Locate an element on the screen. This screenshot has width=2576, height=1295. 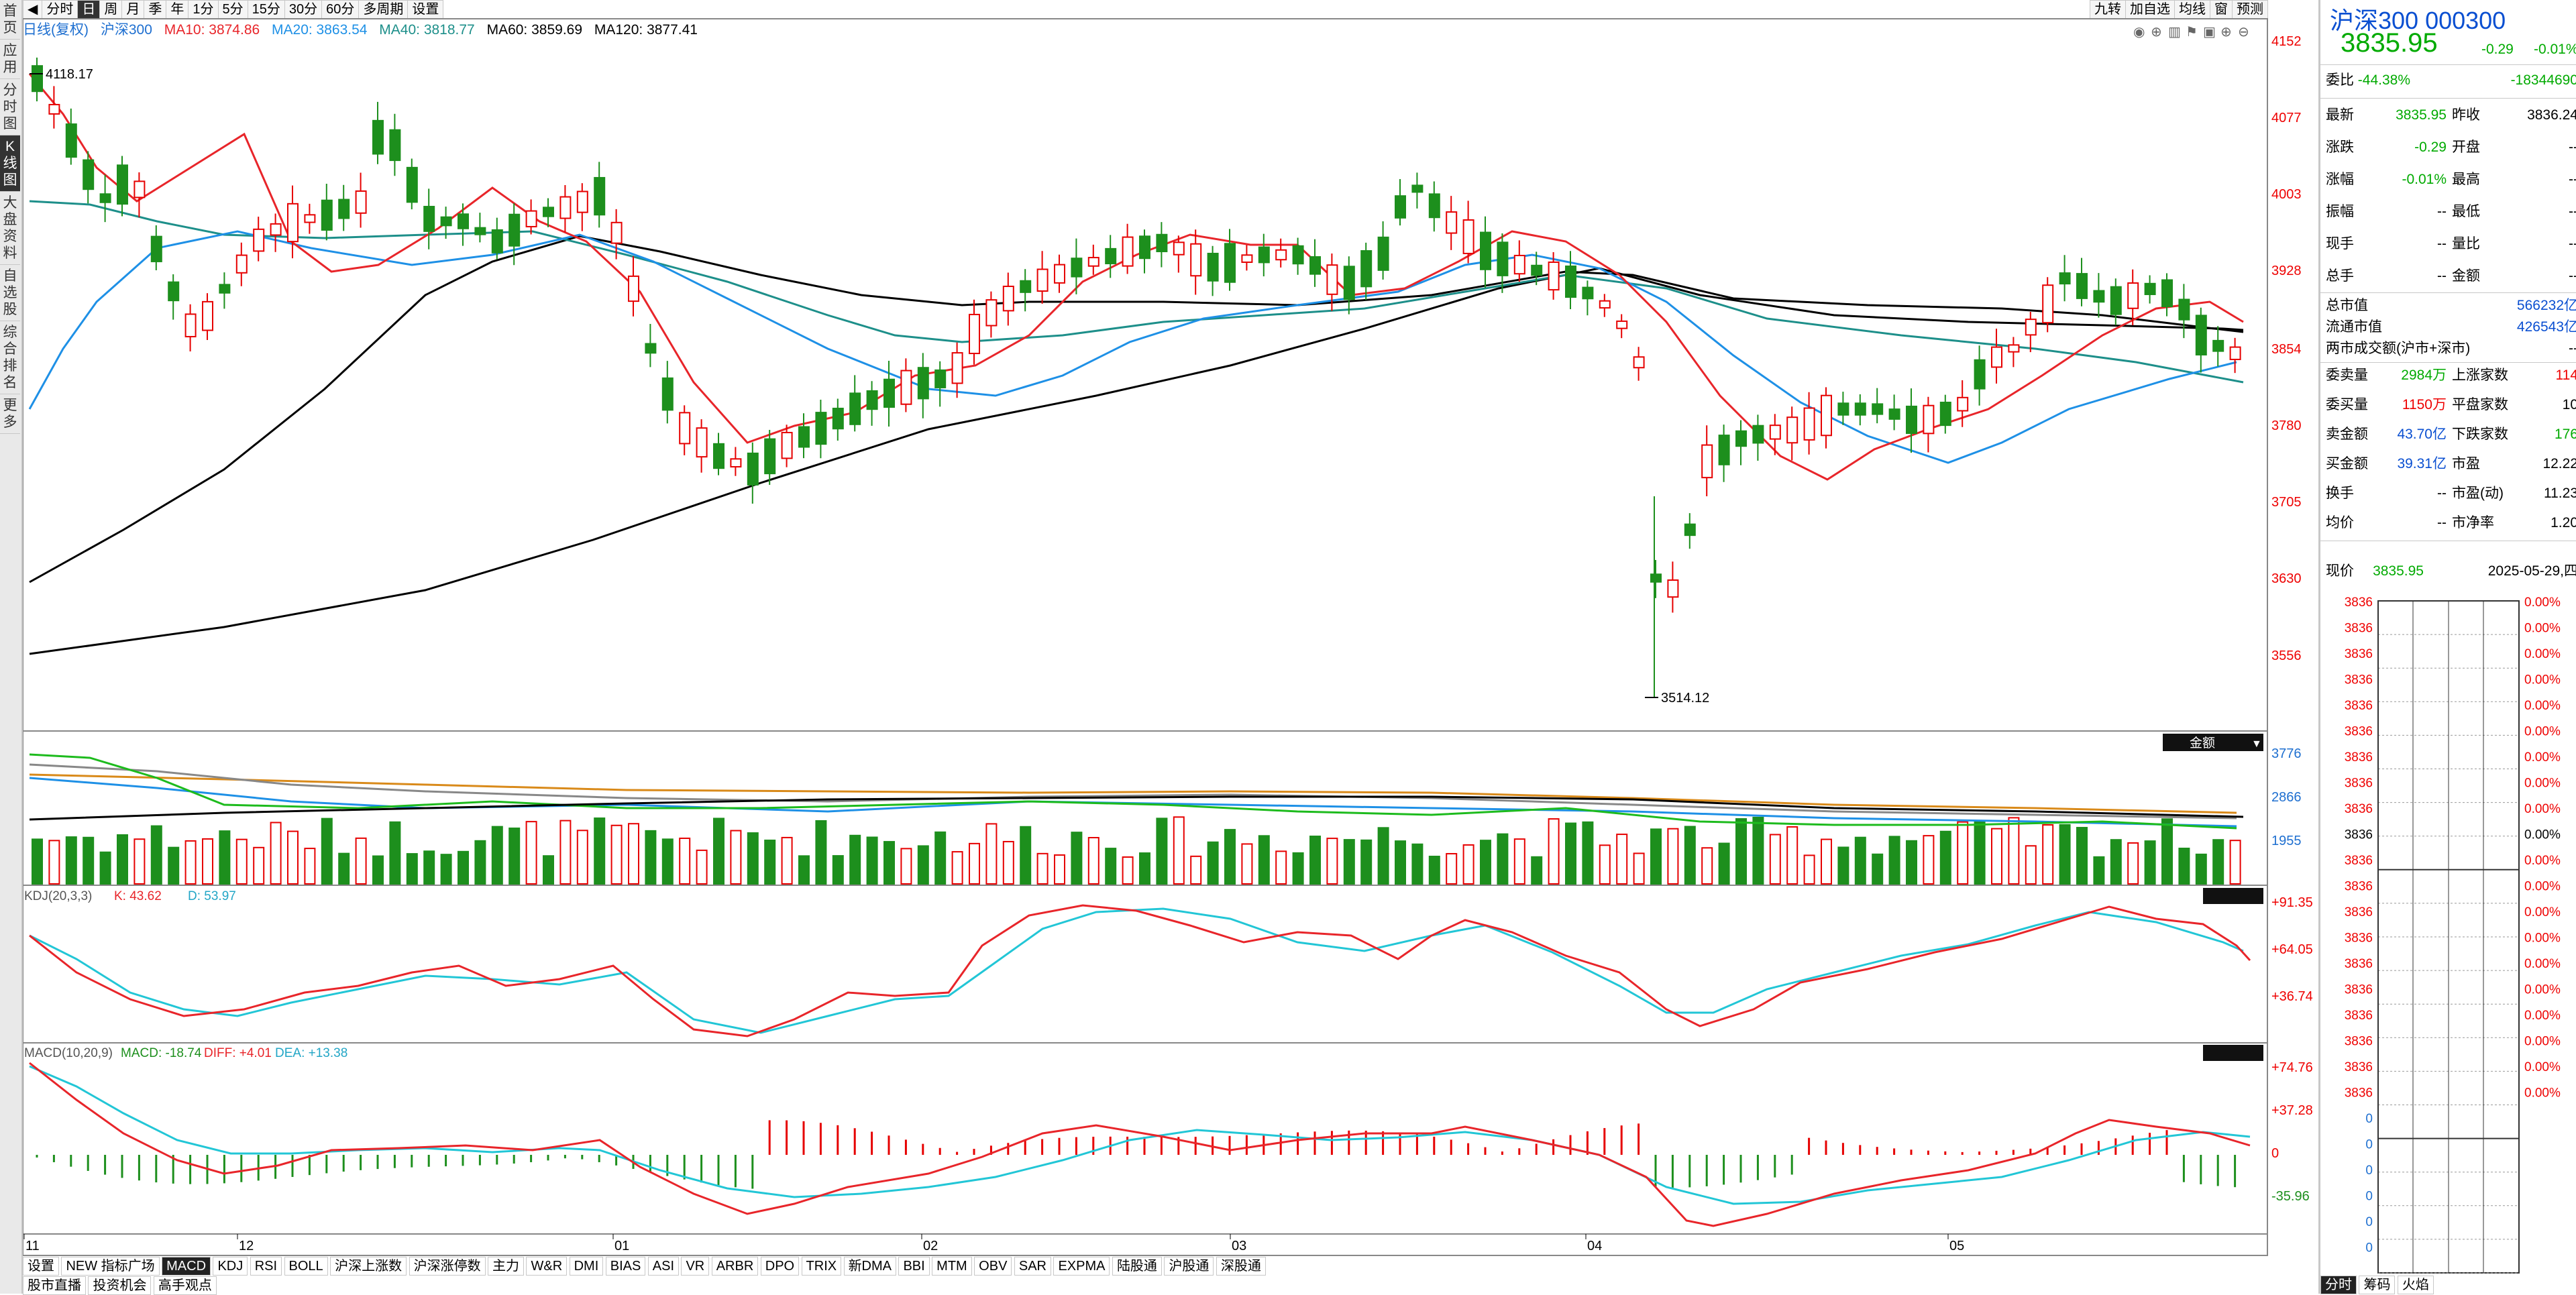
tab-intraday: 分时图 is located at coordinates (10, 107).